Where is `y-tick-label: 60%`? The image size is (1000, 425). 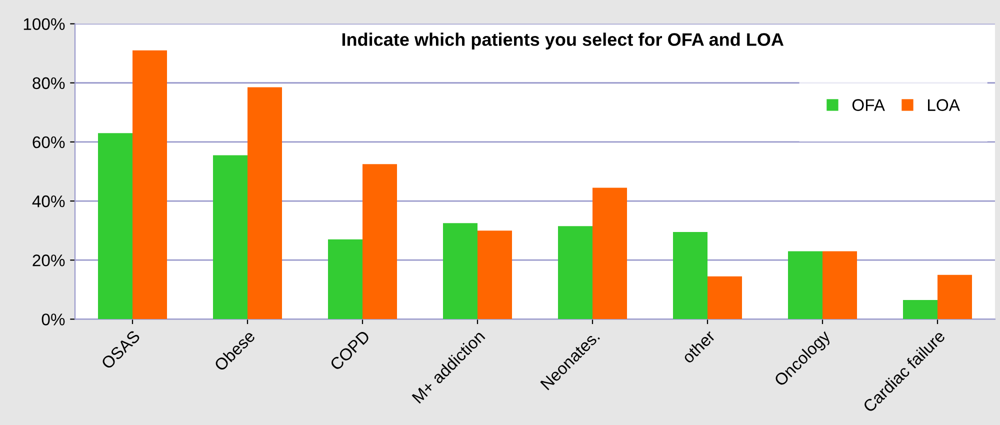 y-tick-label: 60% is located at coordinates (48, 142).